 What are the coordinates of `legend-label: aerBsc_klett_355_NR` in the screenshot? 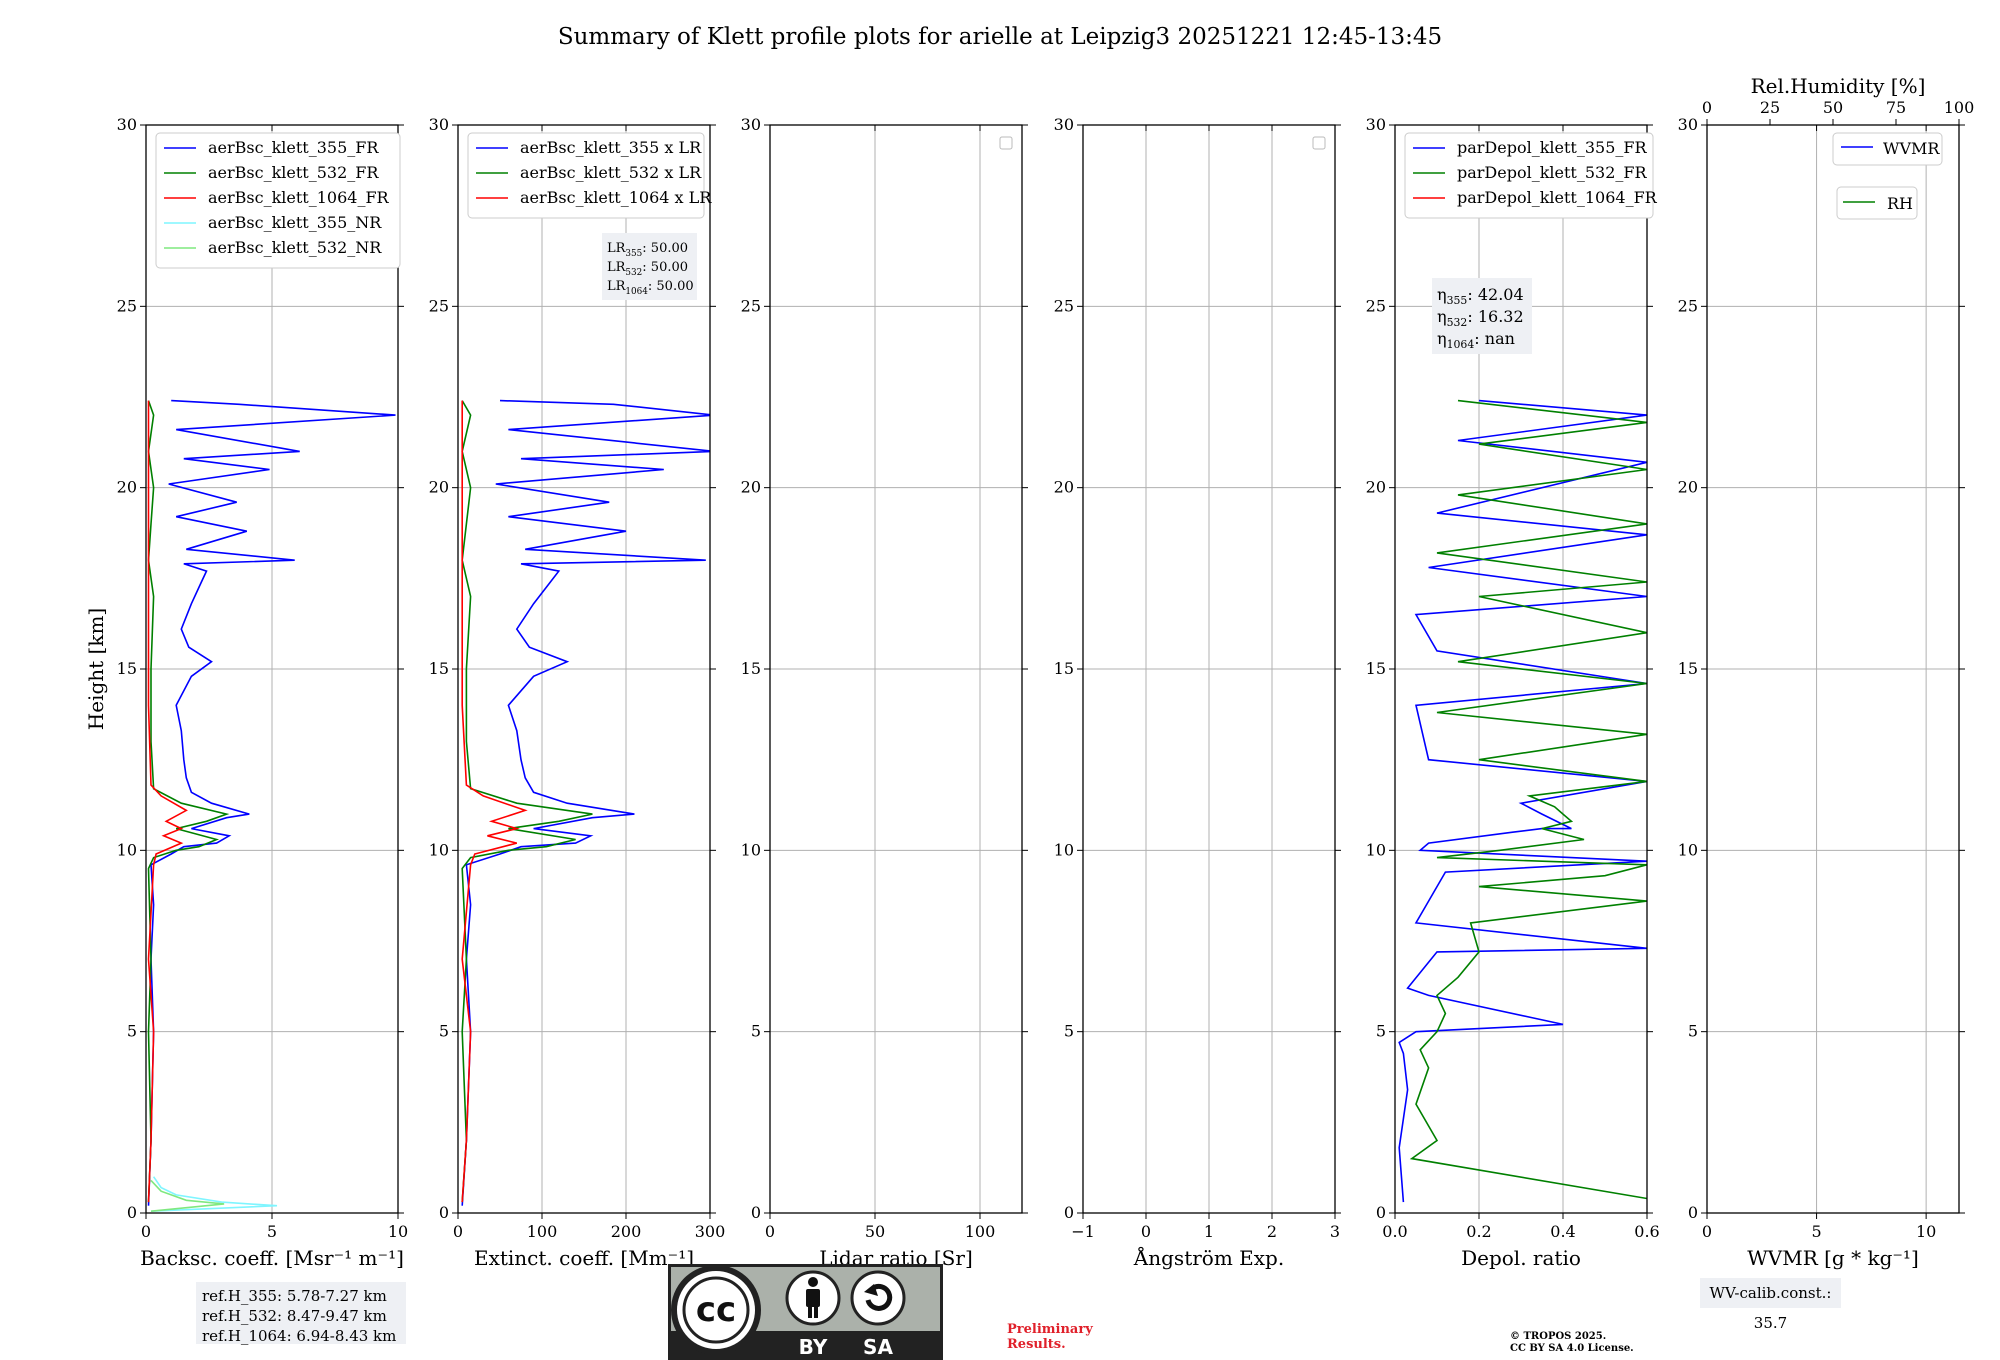 It's located at (295, 222).